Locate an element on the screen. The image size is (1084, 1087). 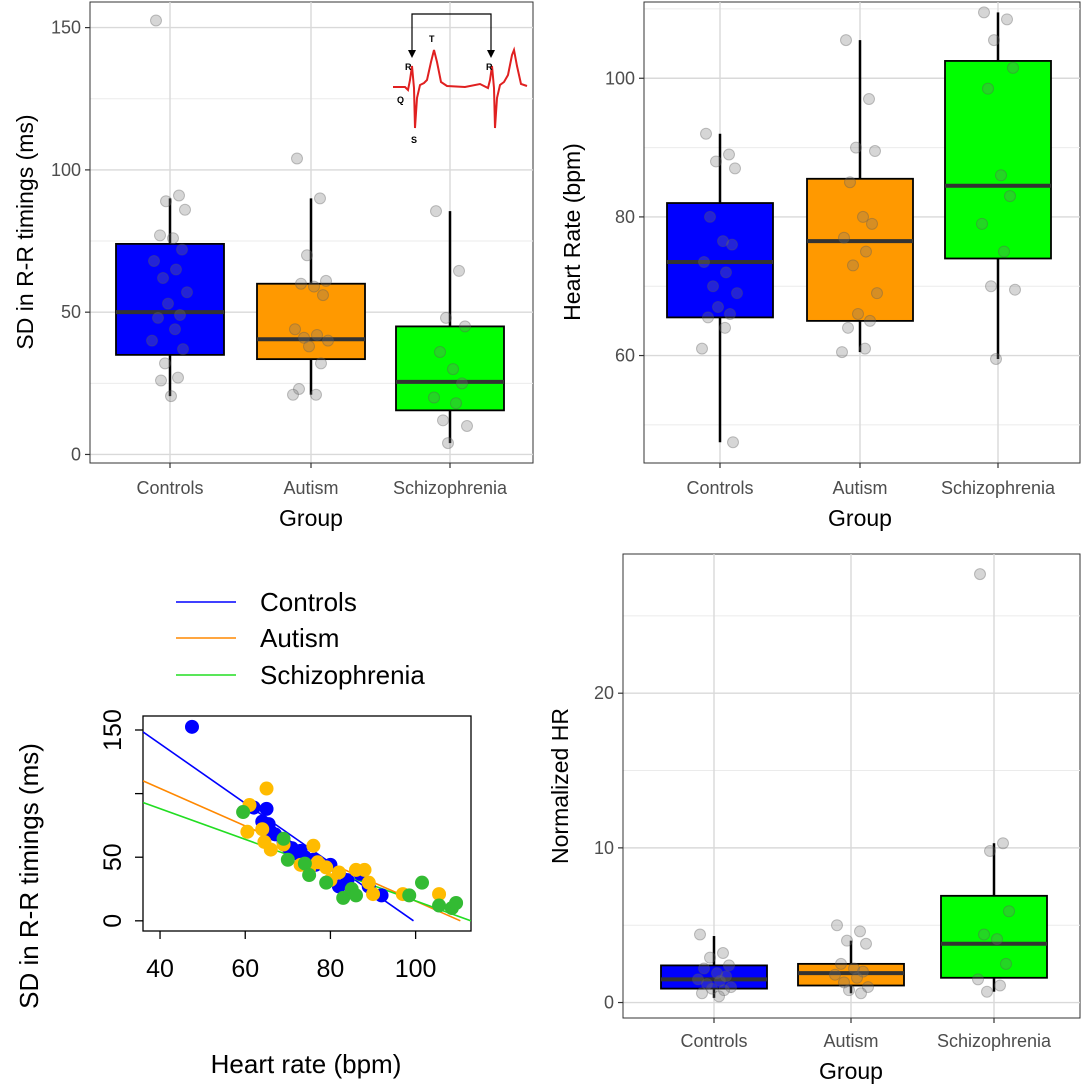
x-tick-label: Controls is located at coordinates (169, 488).